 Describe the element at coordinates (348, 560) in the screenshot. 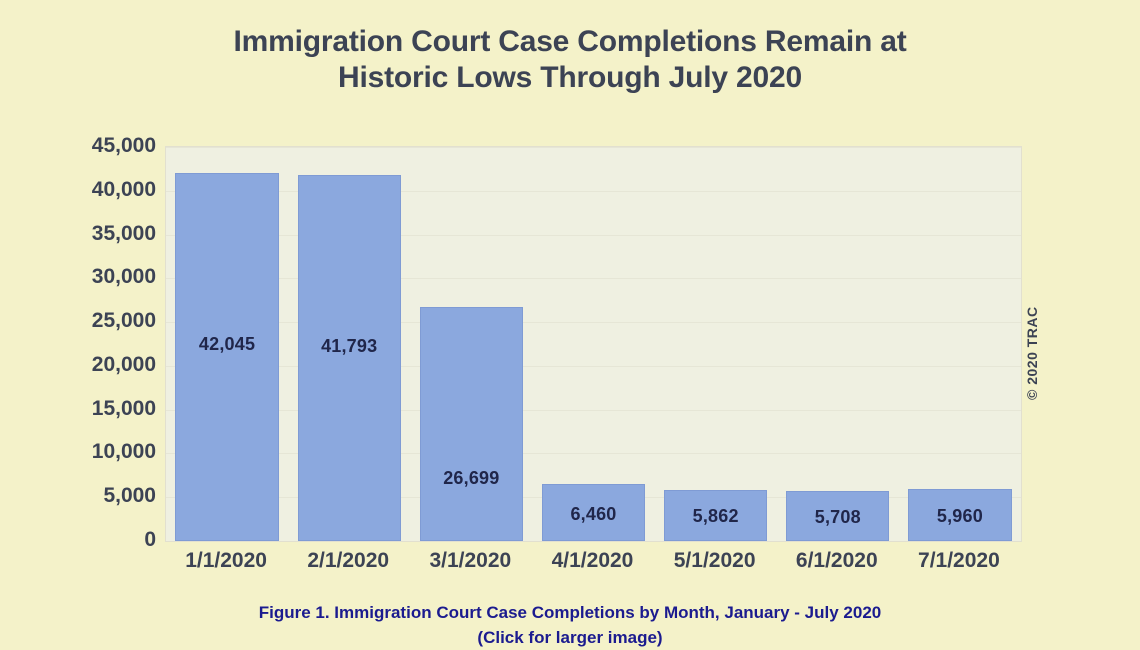

I see `x-axis-tick-label: 2/1/2020` at that location.